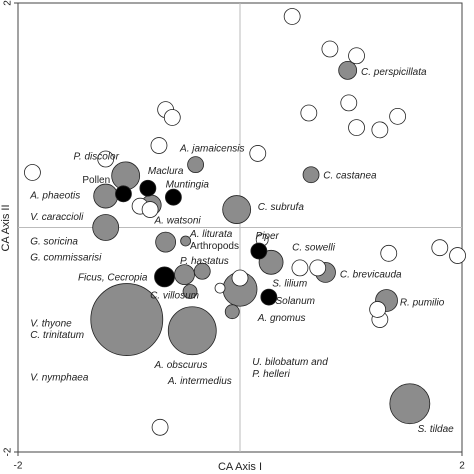  What do you see at coordinates (59, 378) in the screenshot?
I see `annotation: V. nymphaea` at bounding box center [59, 378].